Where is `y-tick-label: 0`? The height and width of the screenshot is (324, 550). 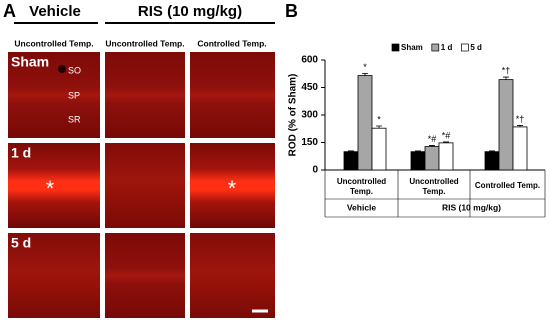
y-tick-label: 0 is located at coordinates (315, 170).